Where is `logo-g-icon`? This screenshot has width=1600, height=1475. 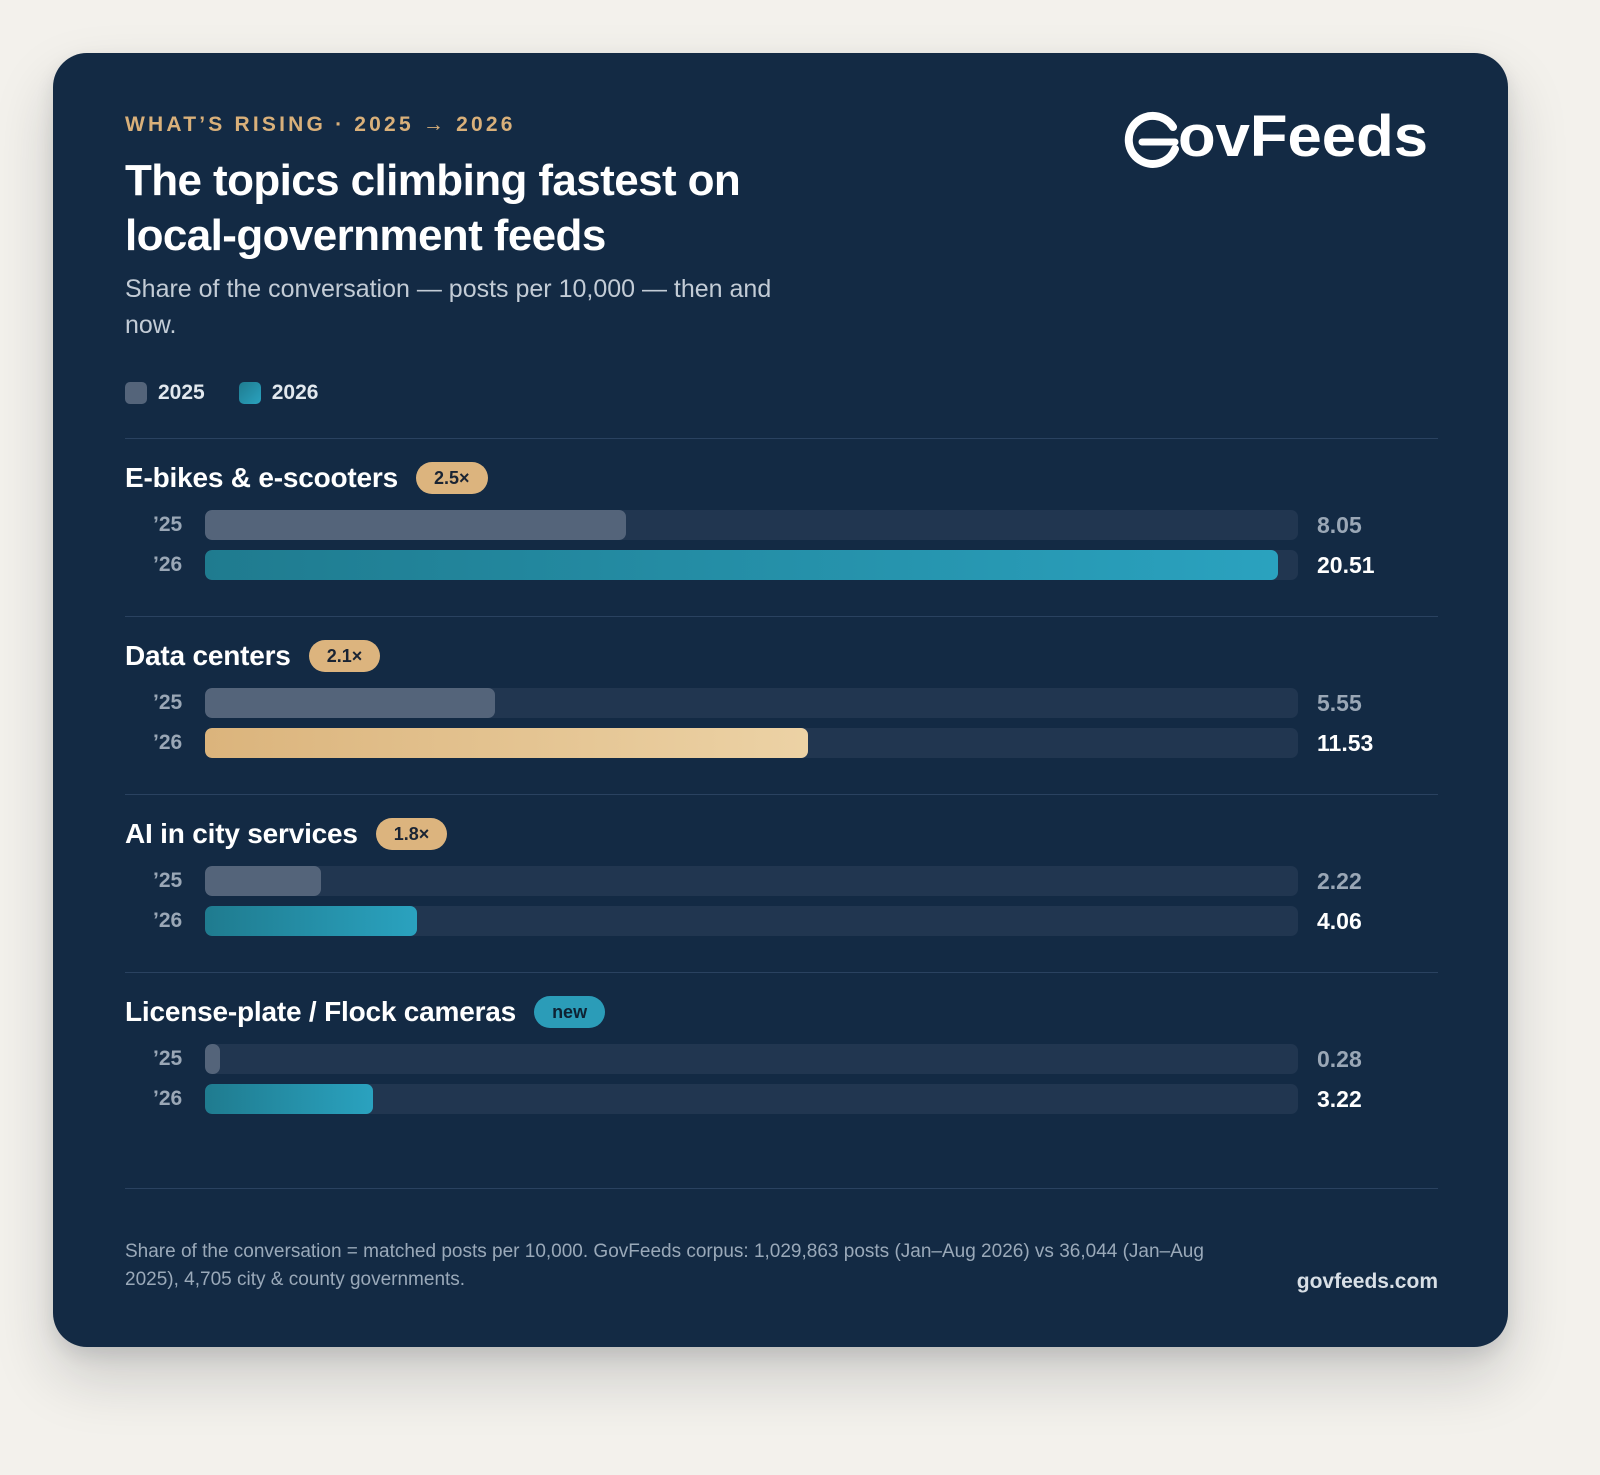
logo-g-icon is located at coordinates (1151, 139).